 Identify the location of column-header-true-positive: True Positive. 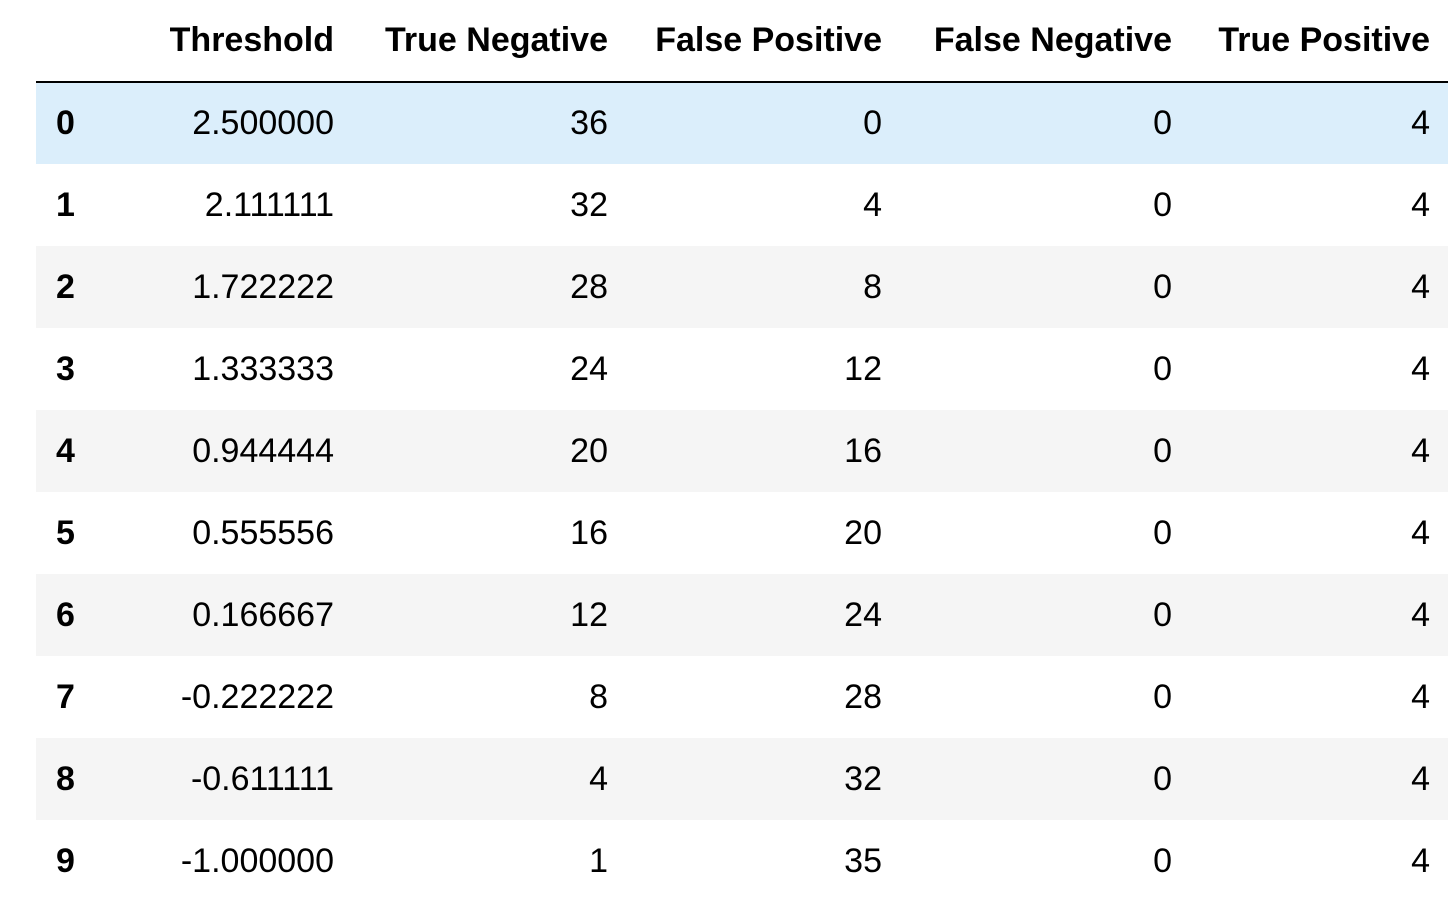
(1319, 41).